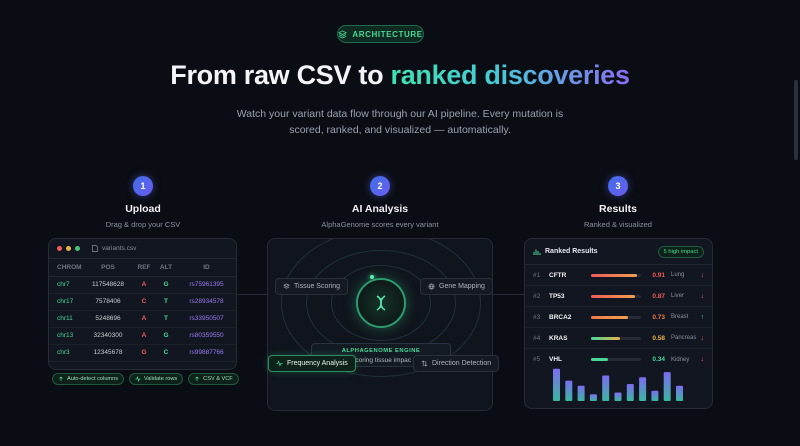  Describe the element at coordinates (558, 275) in the screenshot. I see `result-gene: CFTR` at that location.